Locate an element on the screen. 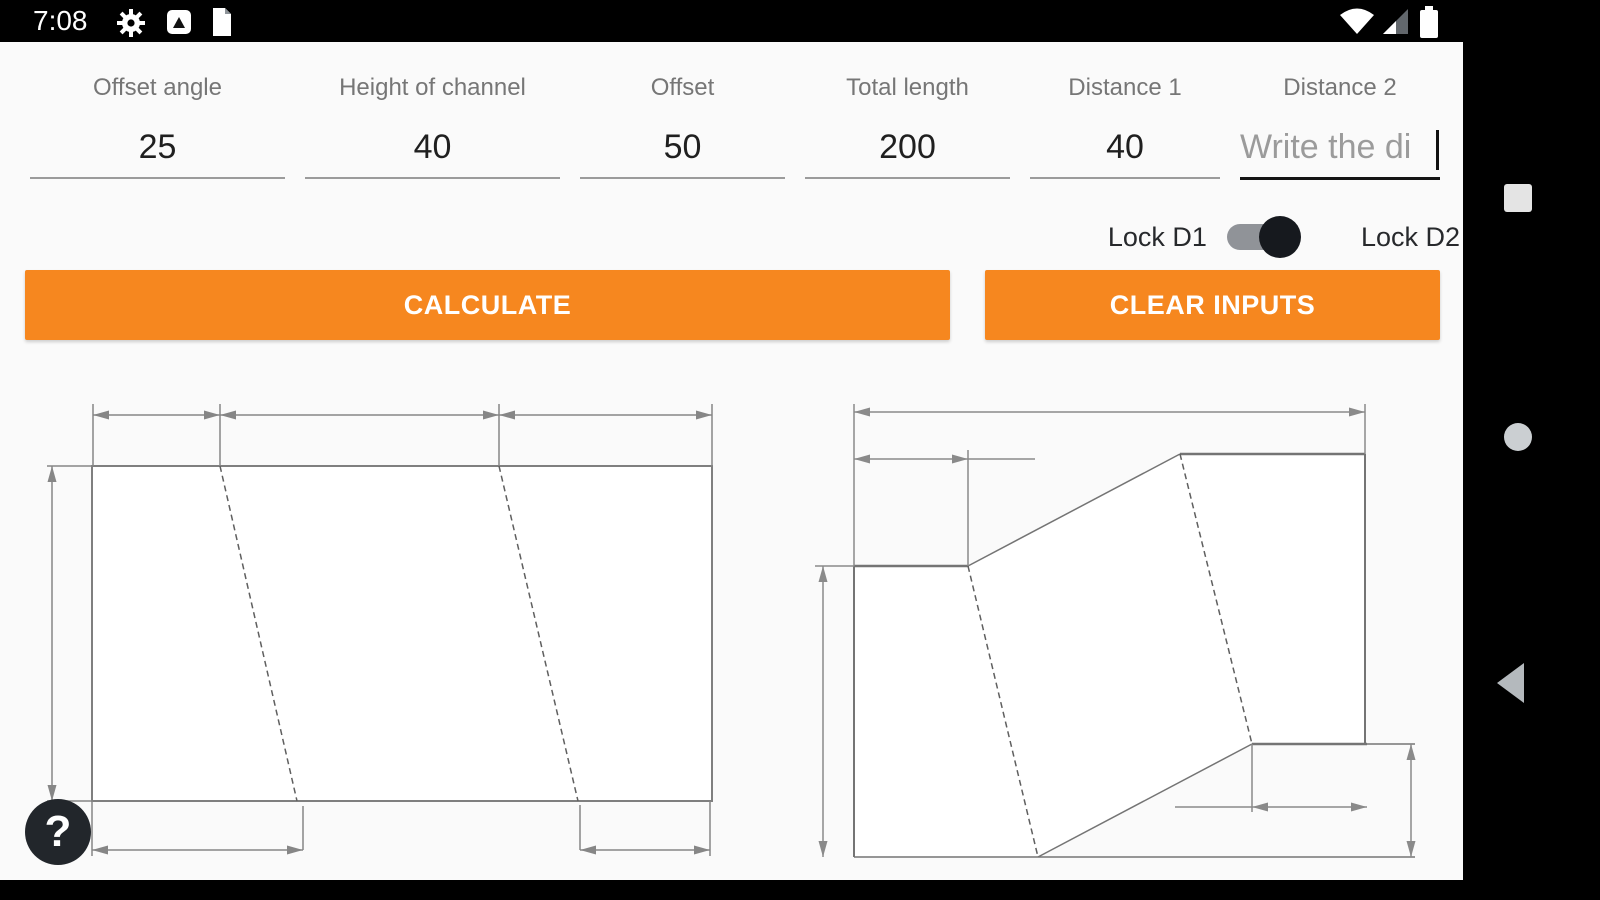 The width and height of the screenshot is (1600, 900). field-distance-1: Distance 1 is located at coordinates (1125, 127).